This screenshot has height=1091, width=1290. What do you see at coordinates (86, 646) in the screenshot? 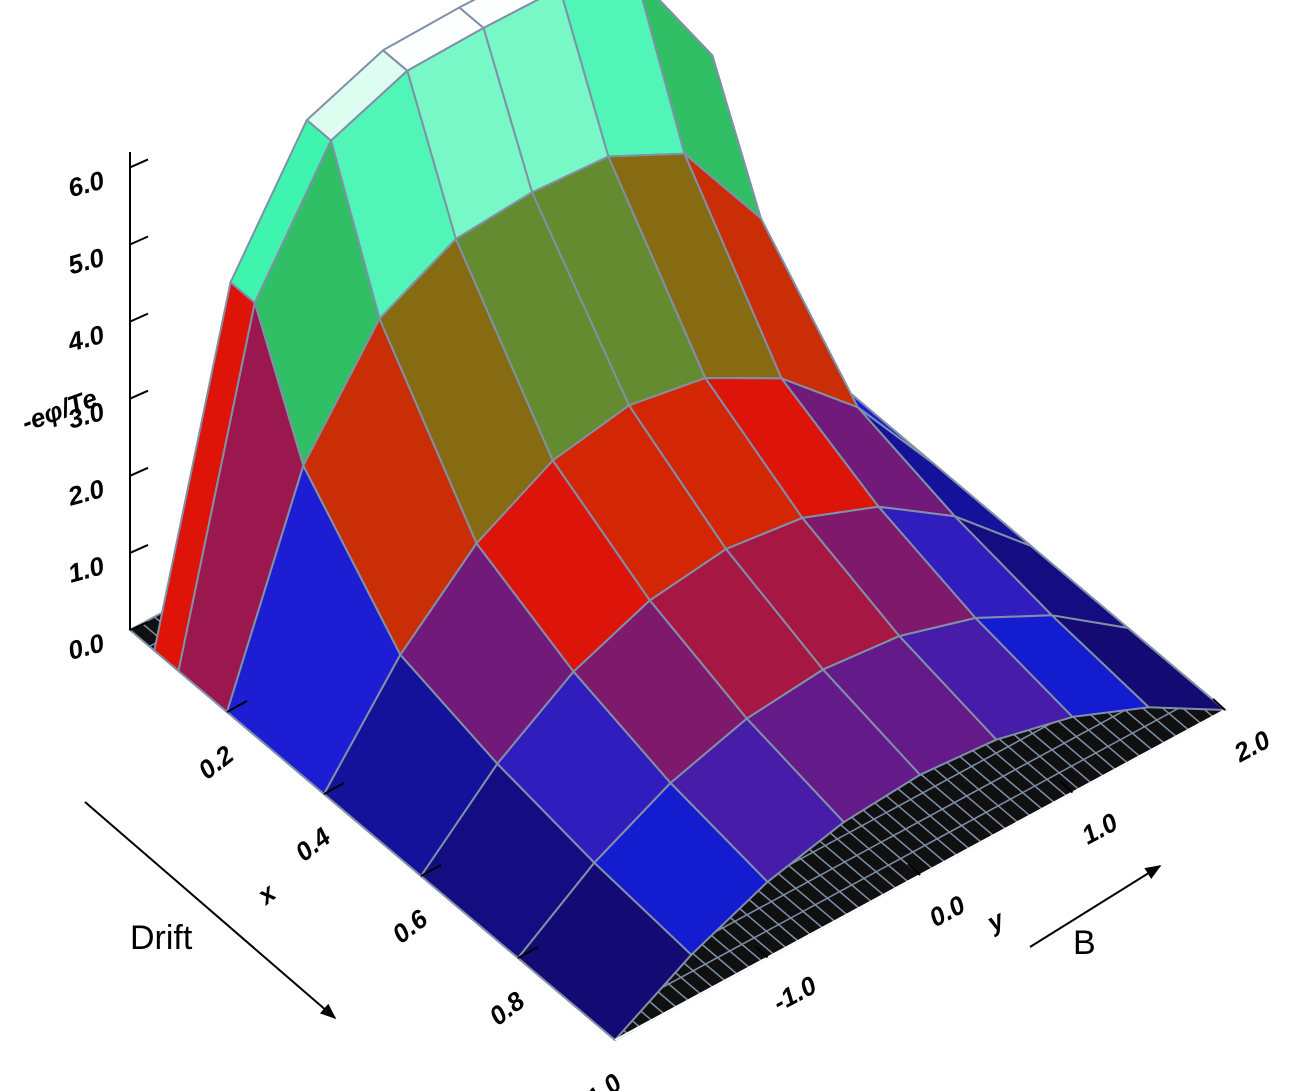
I see `z-tick-label: 0.0` at bounding box center [86, 646].